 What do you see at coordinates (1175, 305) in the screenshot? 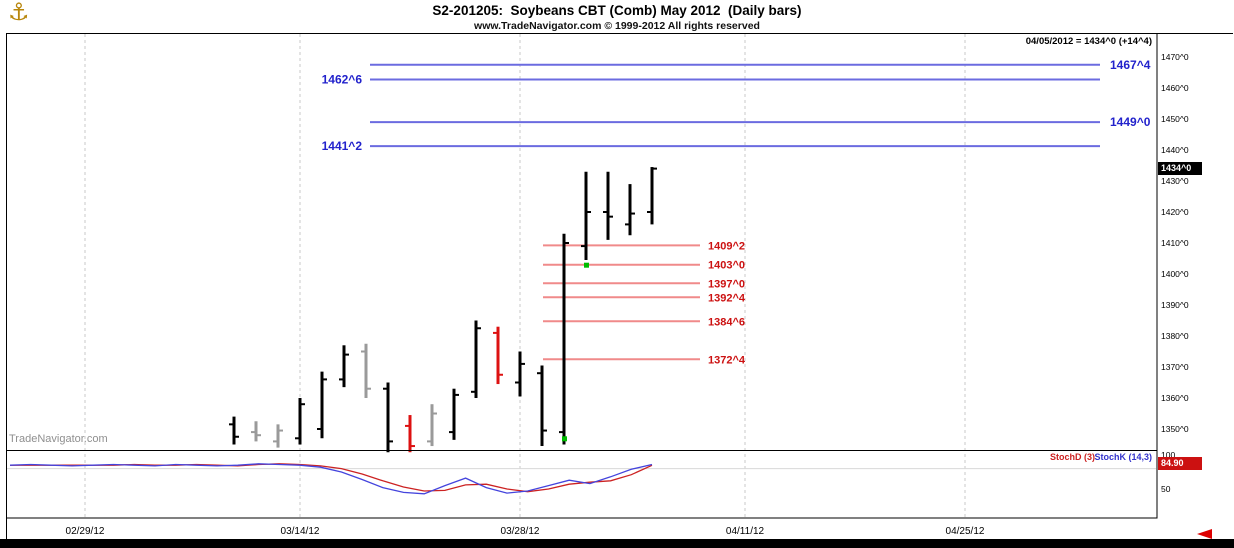
I see `svg-text: 1390^0` at bounding box center [1175, 305].